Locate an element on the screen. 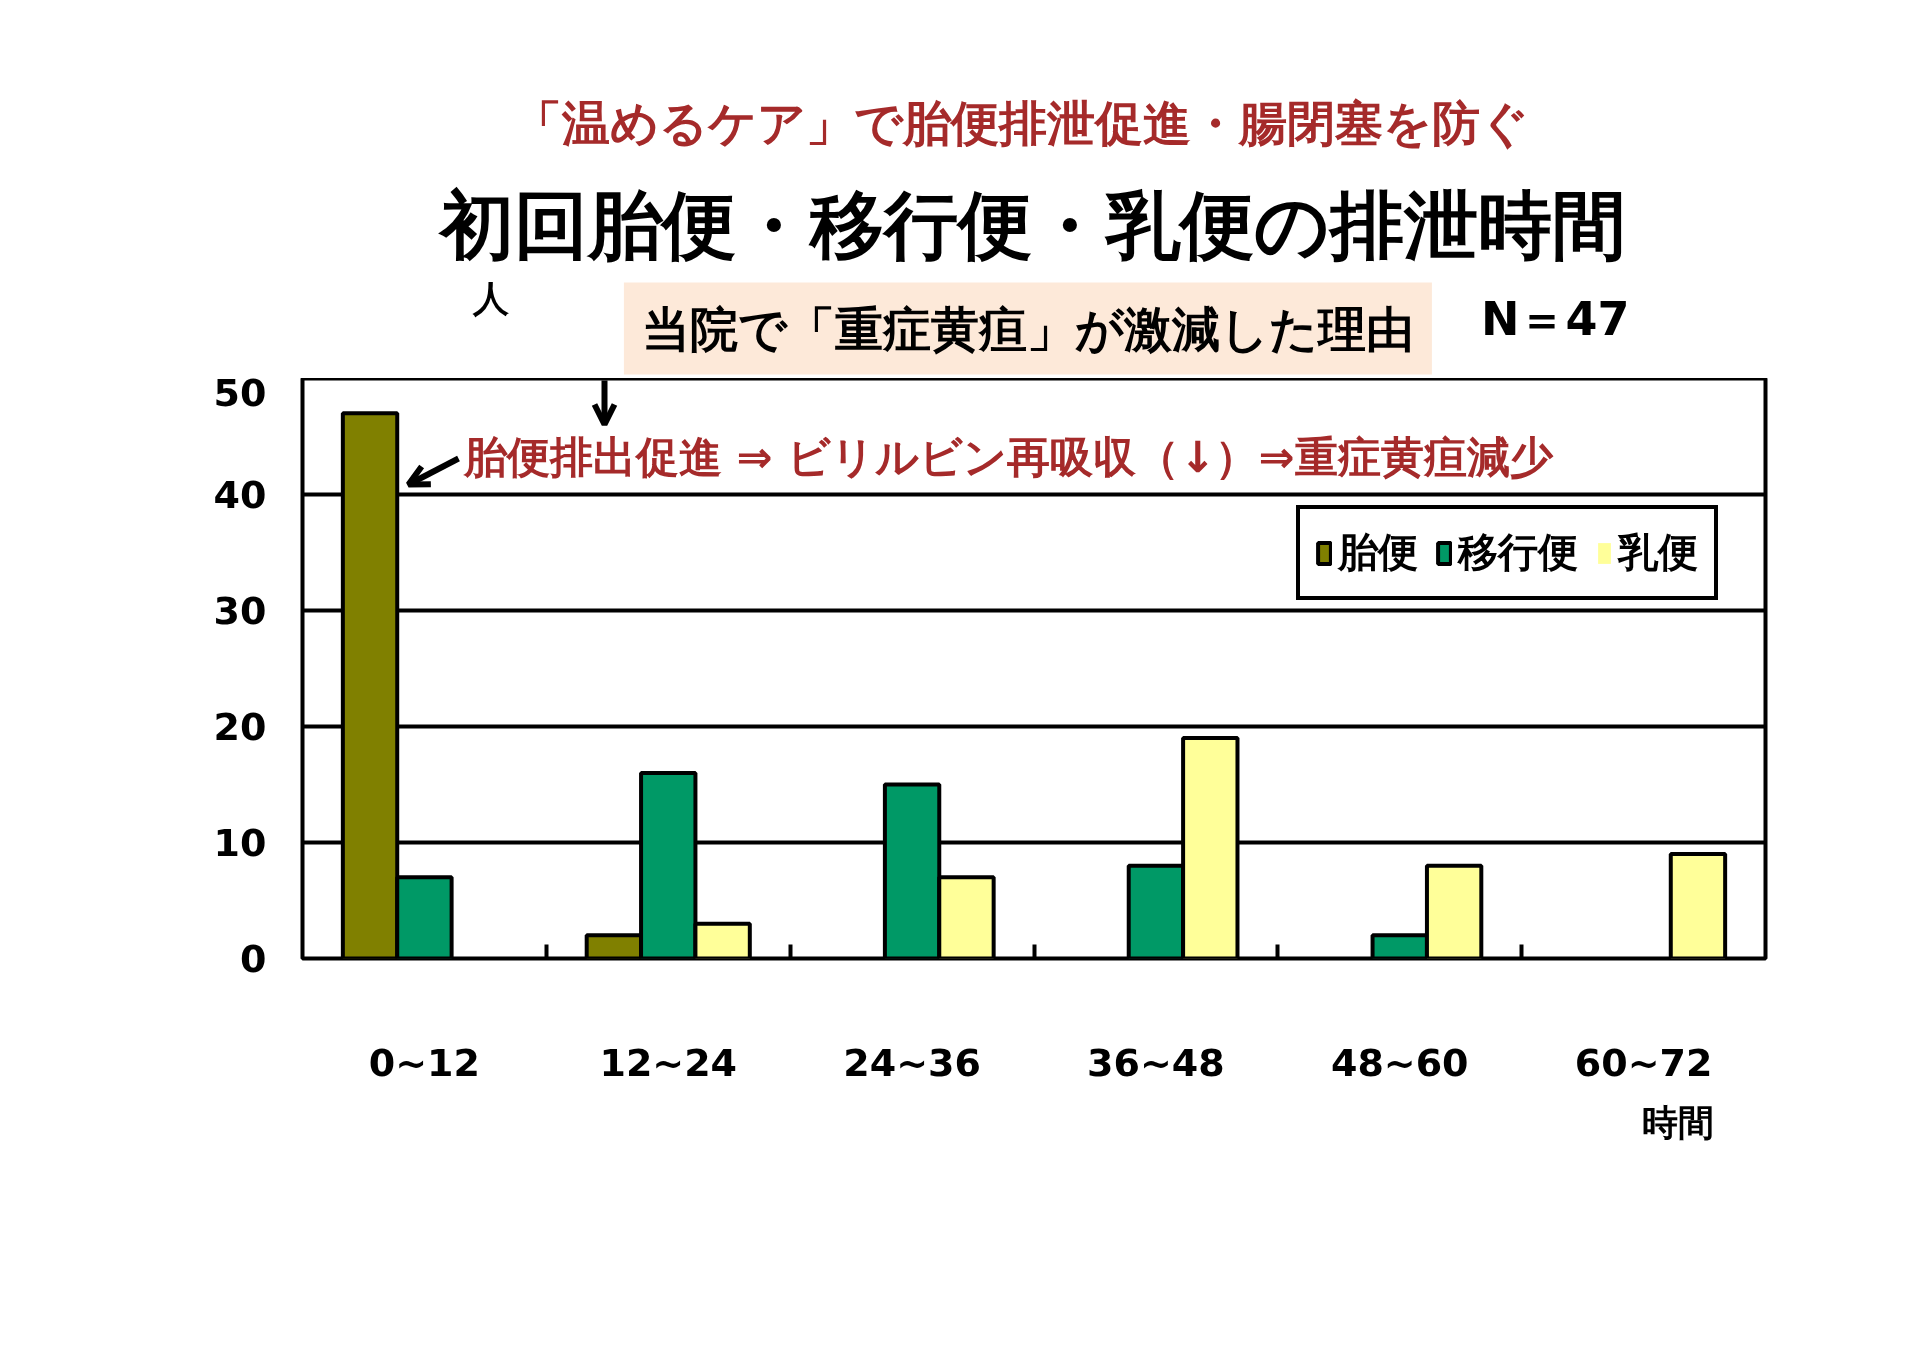 This screenshot has height=1358, width=1920. y-tick-label: 10 is located at coordinates (240, 843).